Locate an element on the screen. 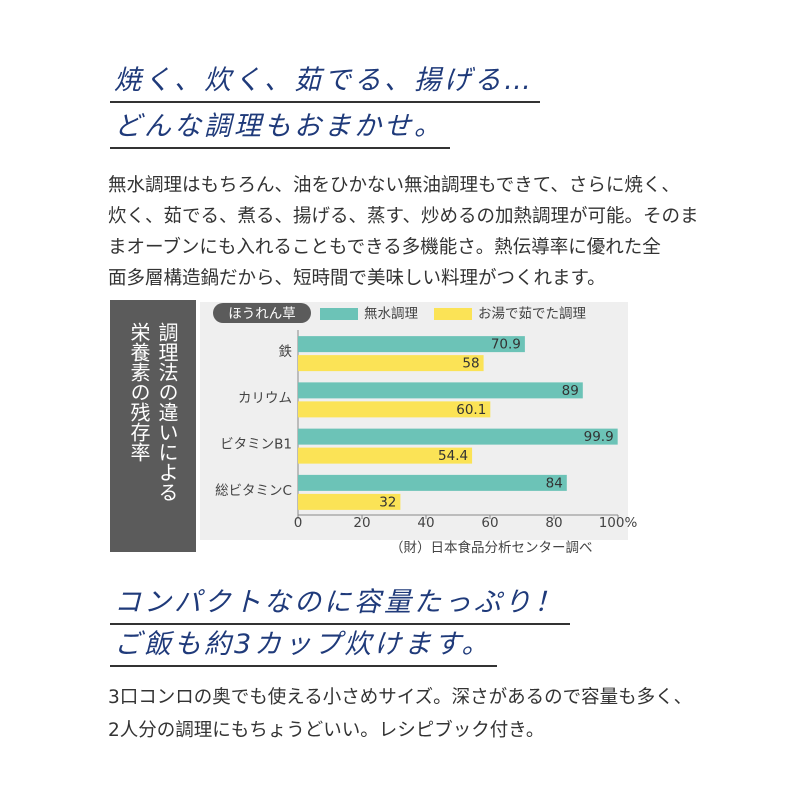 The height and width of the screenshot is (800, 800). paragraph-line: 炊く、茹でる、煮る、揚げる、蒸す、炒めるの加熱調理が可能。そのま is located at coordinates (403, 216).